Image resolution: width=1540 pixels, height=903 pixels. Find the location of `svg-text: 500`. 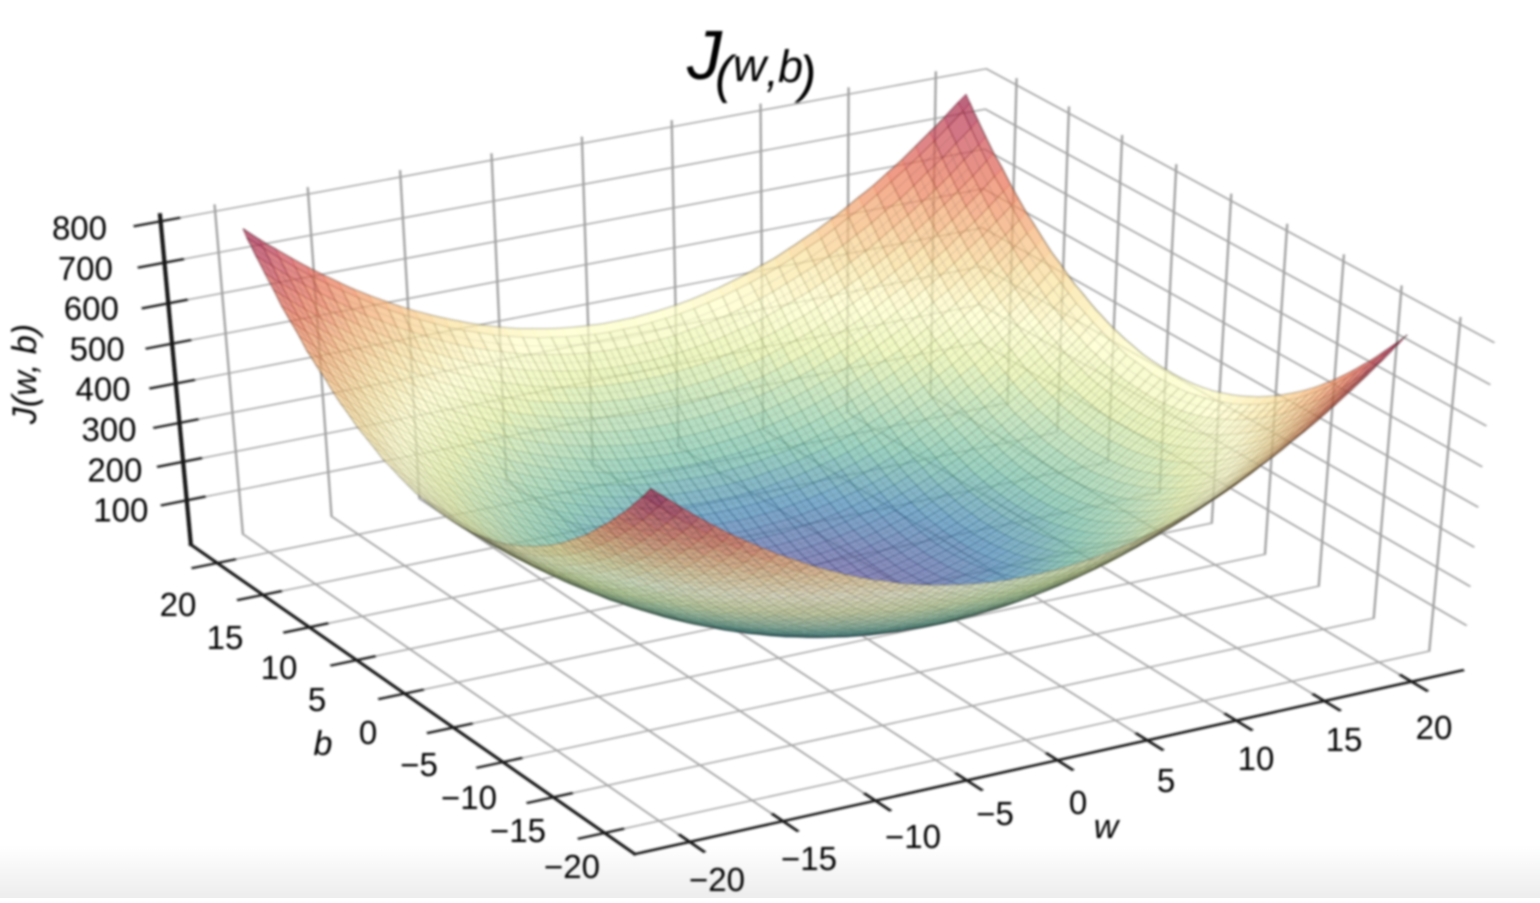

svg-text: 500 is located at coordinates (97, 348).